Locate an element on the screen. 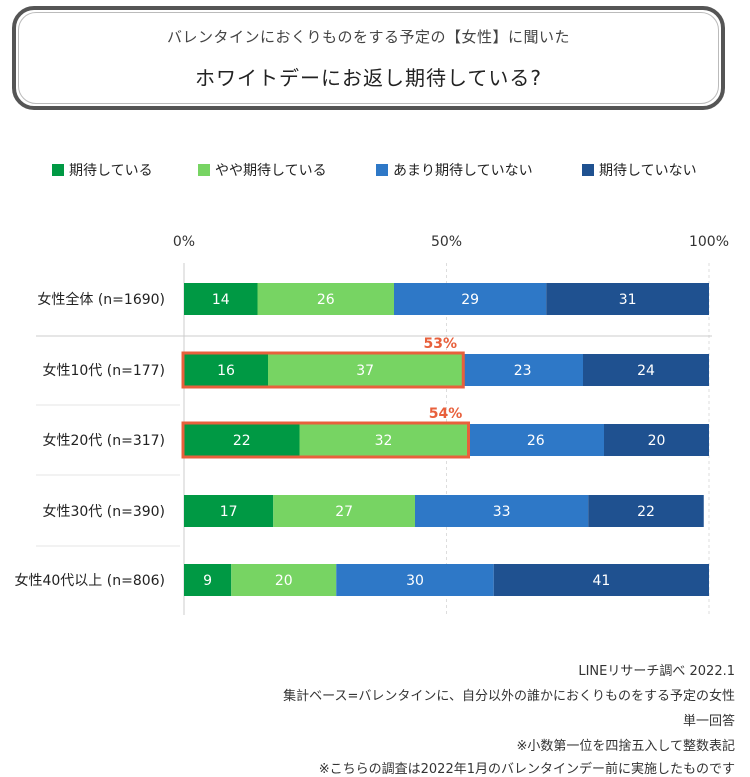  bar-value-label-3-2: 33 is located at coordinates (502, 512).